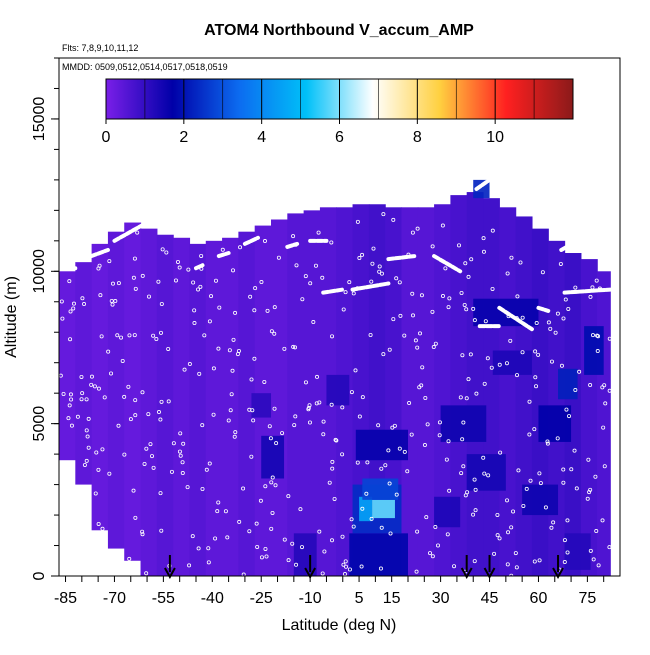 This screenshot has width=650, height=655. Describe the element at coordinates (339, 30) in the screenshot. I see `chart-title: ATOM4 Northbound V_accum_AMP` at that location.